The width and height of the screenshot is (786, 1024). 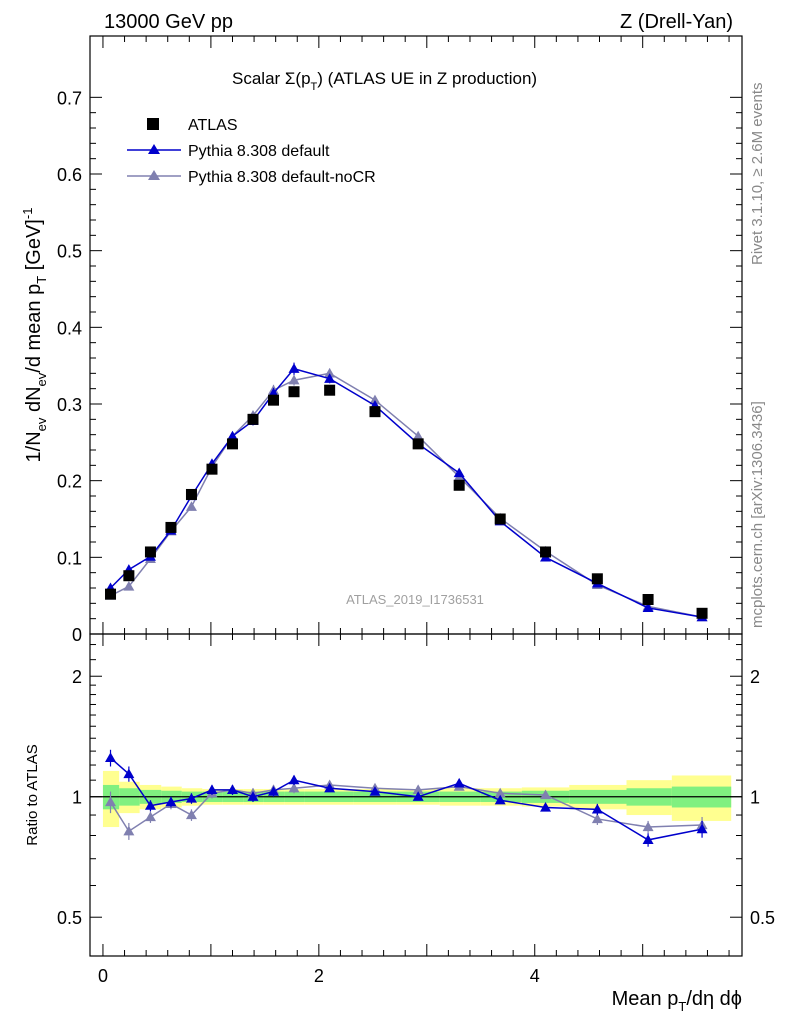 I want to click on legend-marker-nocr, so click(x=154, y=175).